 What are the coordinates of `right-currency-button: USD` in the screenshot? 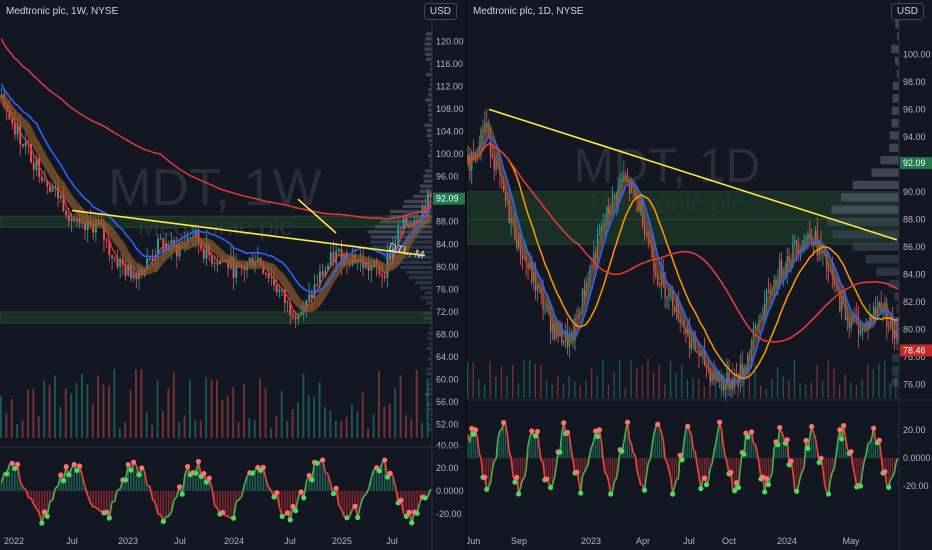 It's located at (907, 11).